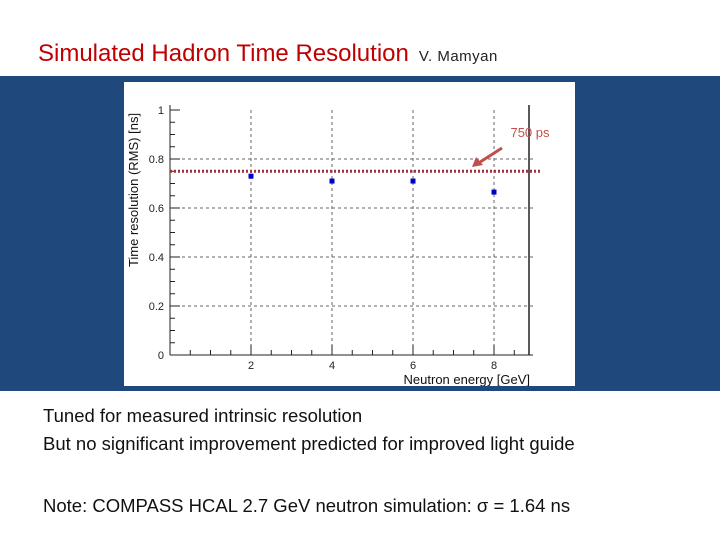 This screenshot has width=720, height=540. Describe the element at coordinates (161, 356) in the screenshot. I see `y-tick-label: 0` at that location.